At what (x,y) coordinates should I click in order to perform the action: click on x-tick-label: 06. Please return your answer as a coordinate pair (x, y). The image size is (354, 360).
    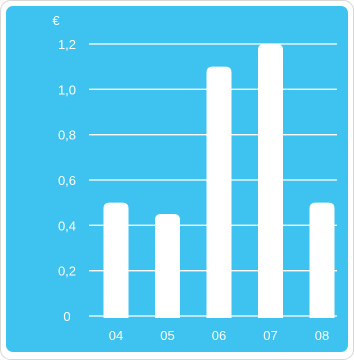
    Looking at the image, I should click on (219, 335).